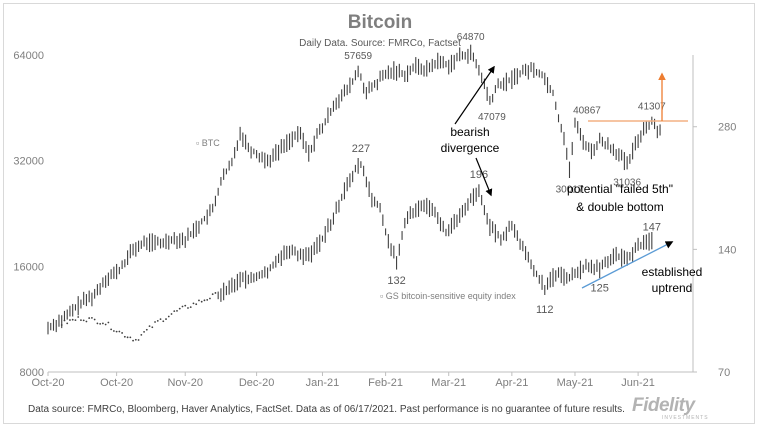  Describe the element at coordinates (492, 117) in the screenshot. I see `btc-value-label: 47079` at that location.